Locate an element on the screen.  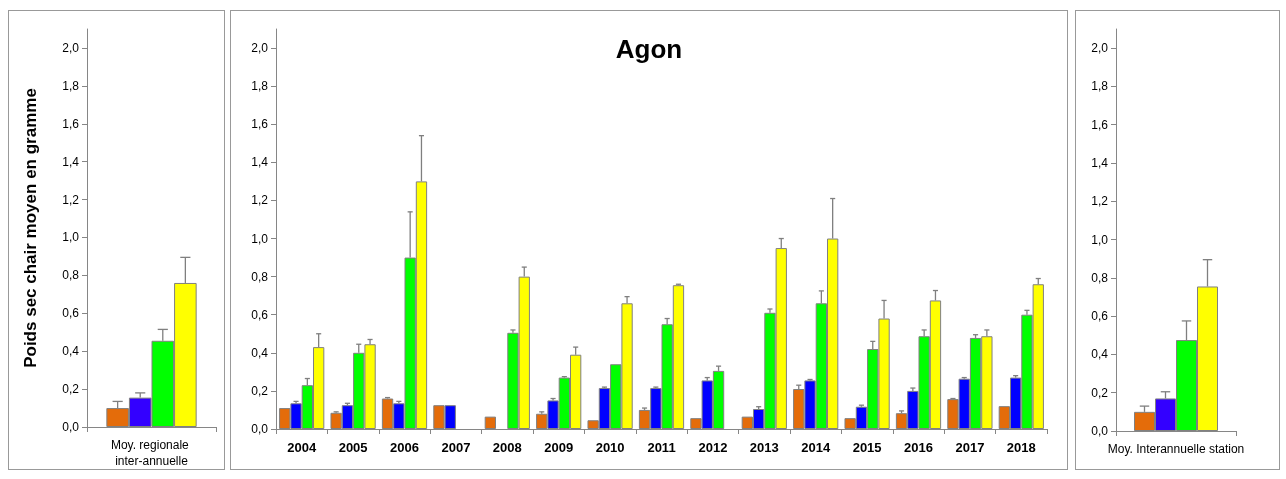
x-tick-label: Moy. Interannuelle station is located at coordinates (1176, 449).